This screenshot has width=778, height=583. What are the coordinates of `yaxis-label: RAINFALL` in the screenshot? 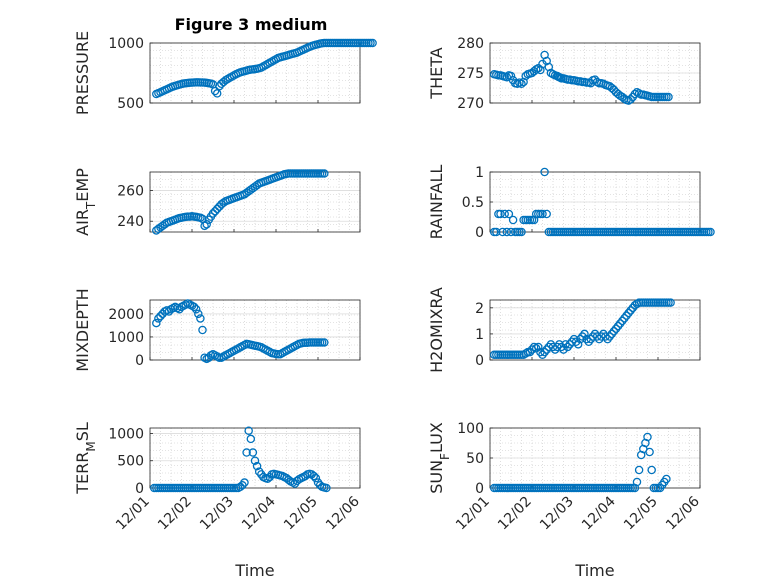 It's located at (436, 202).